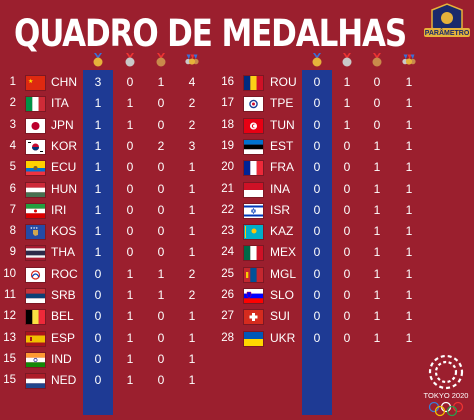  What do you see at coordinates (60, 103) in the screenshot?
I see `country-code: ITA` at bounding box center [60, 103].